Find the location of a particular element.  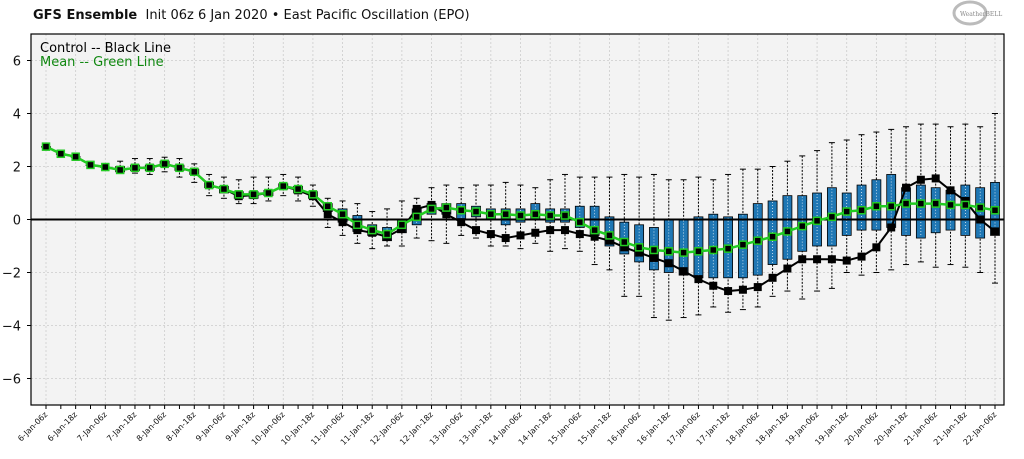

y-tick-label: −2 is located at coordinates (11, 274).